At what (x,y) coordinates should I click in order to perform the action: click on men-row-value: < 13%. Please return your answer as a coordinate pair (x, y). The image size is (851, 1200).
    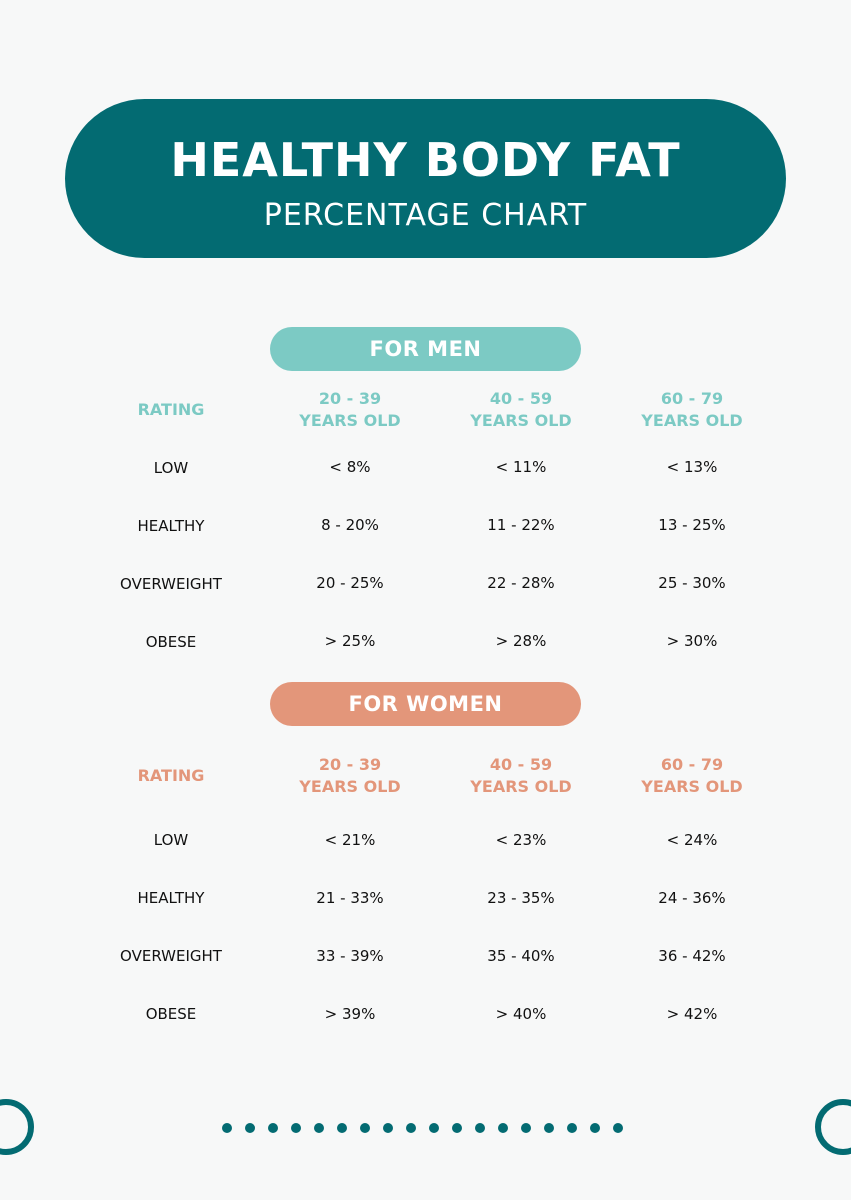
    Looking at the image, I should click on (692, 467).